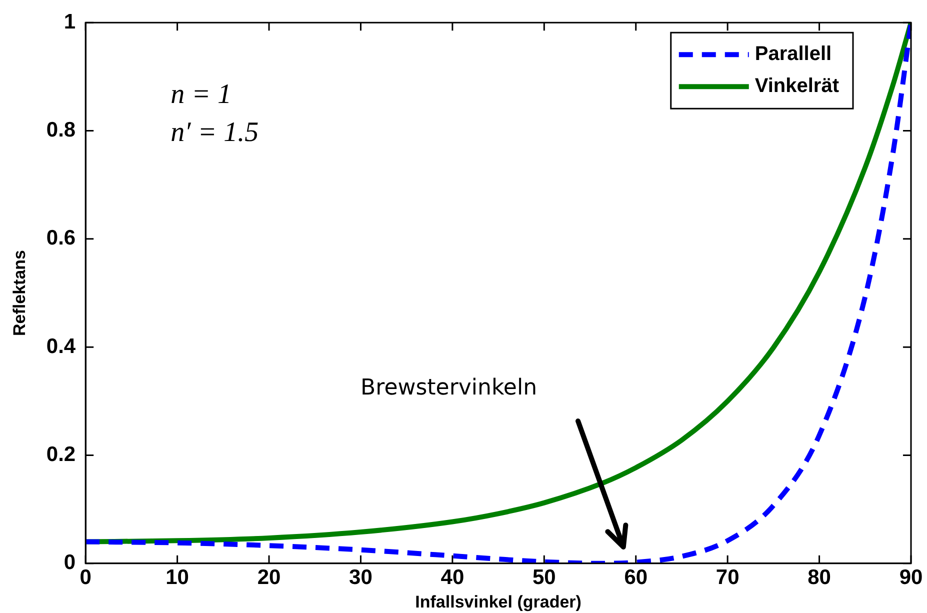 This screenshot has height=613, width=927. What do you see at coordinates (269, 577) in the screenshot?
I see `x-tick-label: 20` at bounding box center [269, 577].